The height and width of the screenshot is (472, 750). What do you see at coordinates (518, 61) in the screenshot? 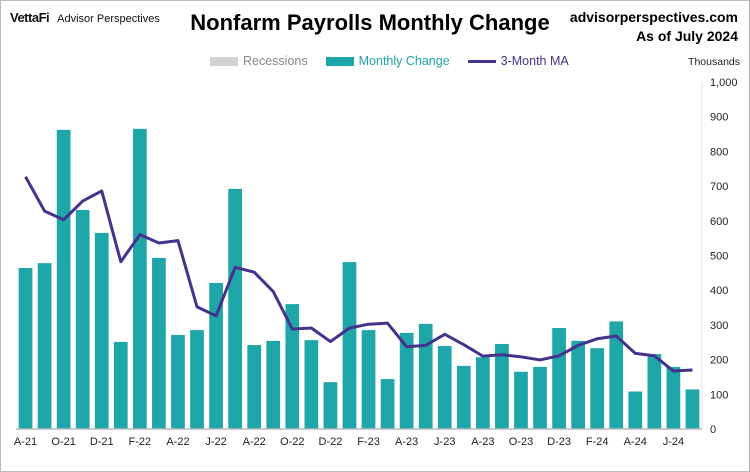
I see `legend-3-month-ma: 3-Month MA` at bounding box center [518, 61].